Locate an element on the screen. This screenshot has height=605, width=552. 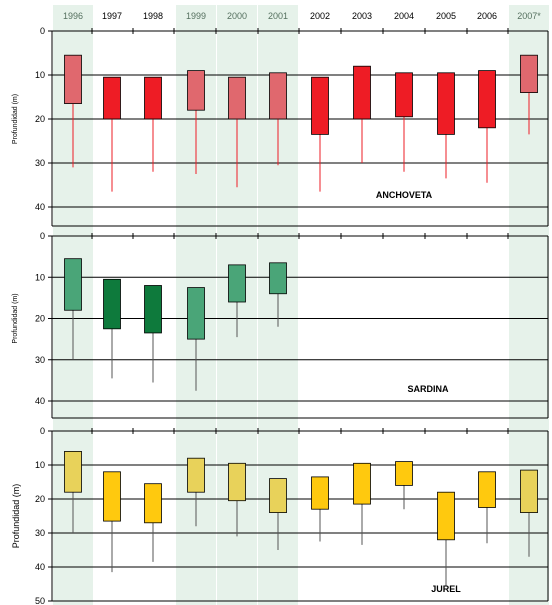
box-jurel-2002 is located at coordinates (320, 493).